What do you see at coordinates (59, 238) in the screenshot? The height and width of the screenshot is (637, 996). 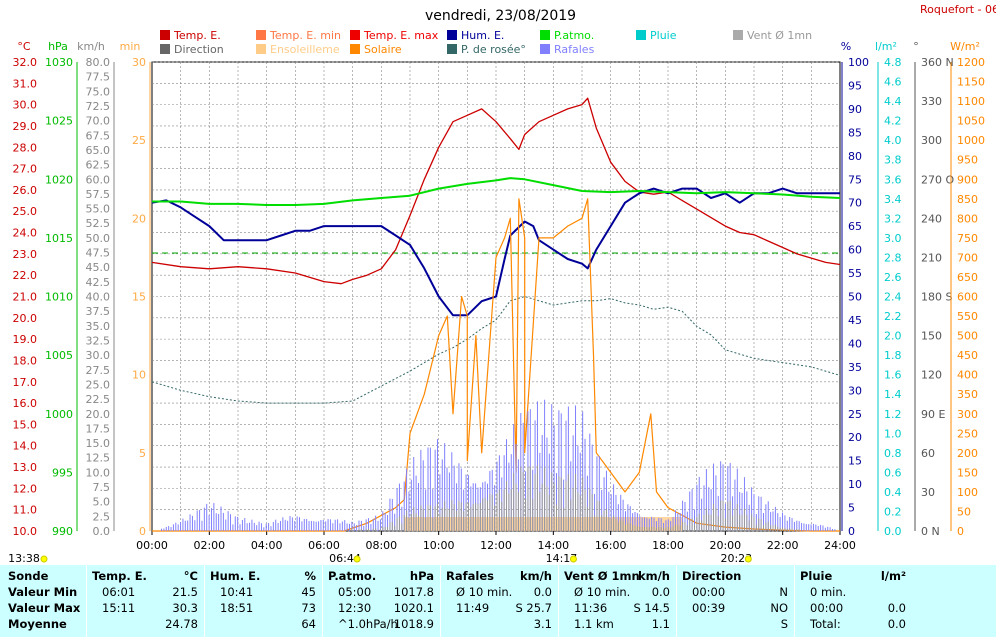 I see `pressure-axis-tick: 1015` at bounding box center [59, 238].